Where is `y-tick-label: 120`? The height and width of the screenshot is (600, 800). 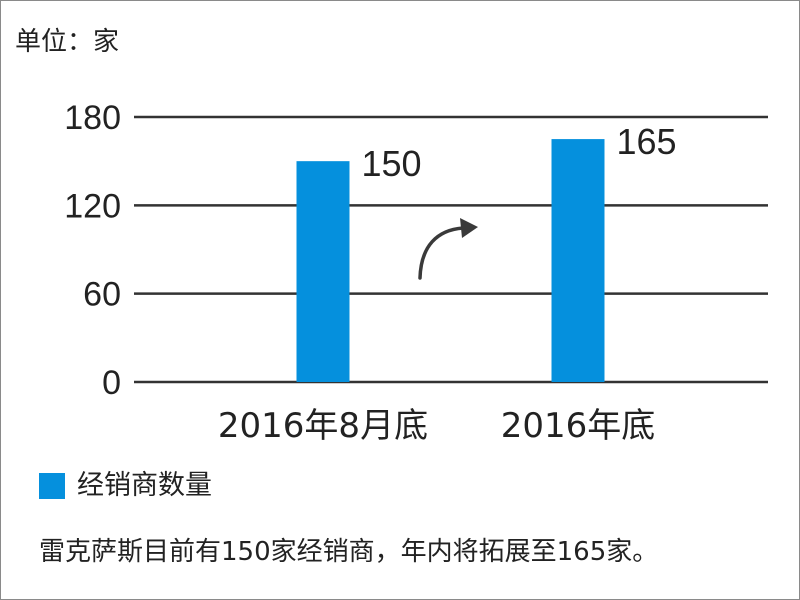 y-tick-label: 120 is located at coordinates (92, 206).